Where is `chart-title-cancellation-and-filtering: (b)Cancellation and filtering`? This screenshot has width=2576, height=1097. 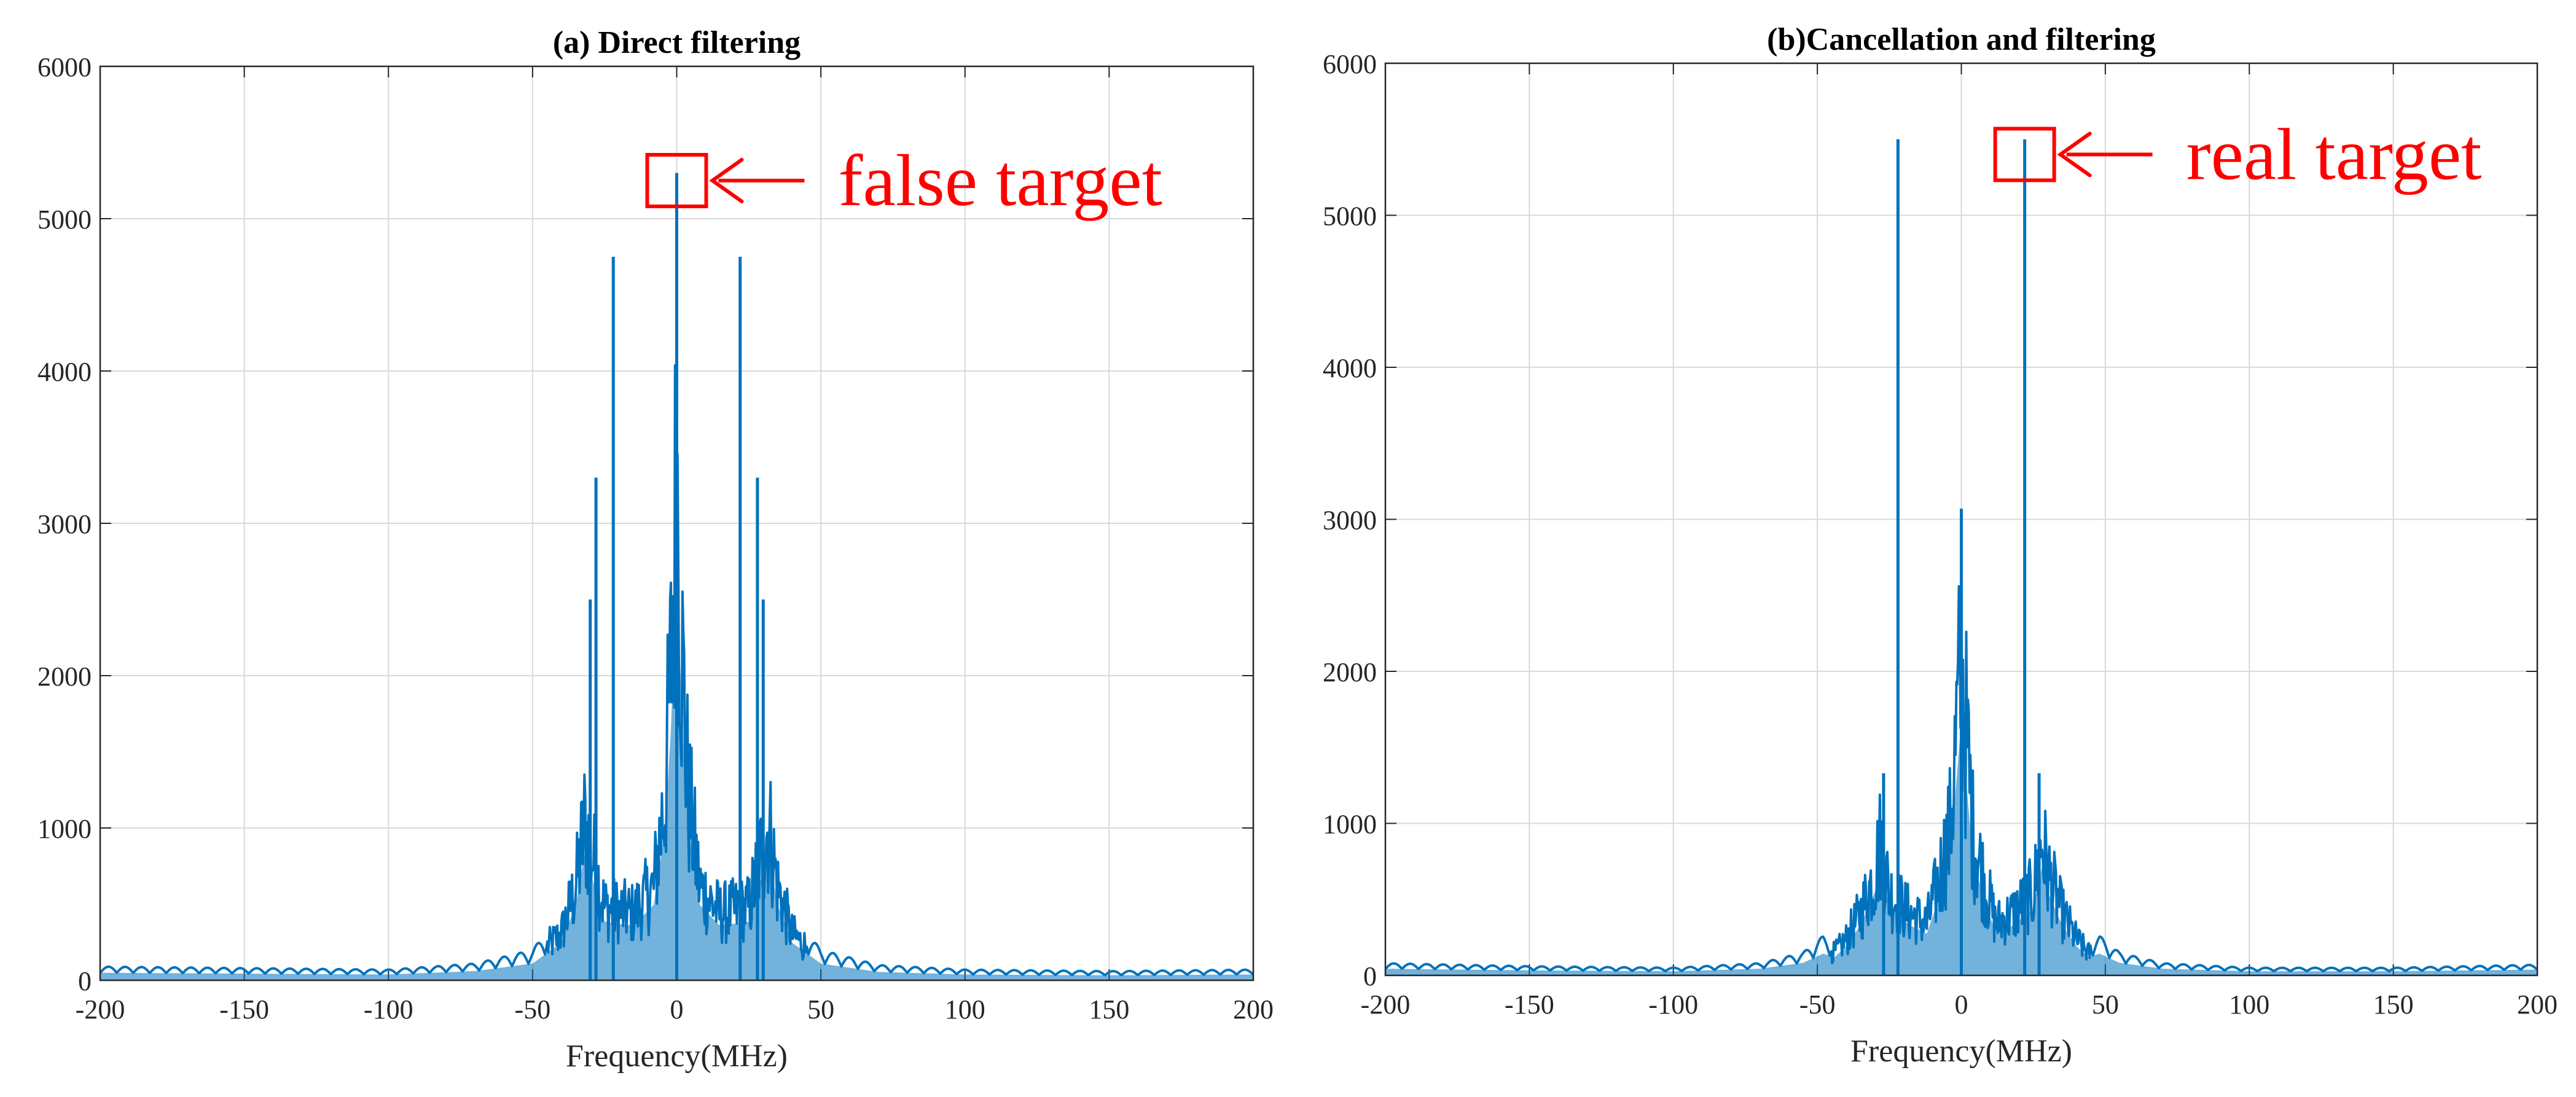
chart-title-cancellation-and-filtering: (b)Cancellation and filtering is located at coordinates (1961, 39).